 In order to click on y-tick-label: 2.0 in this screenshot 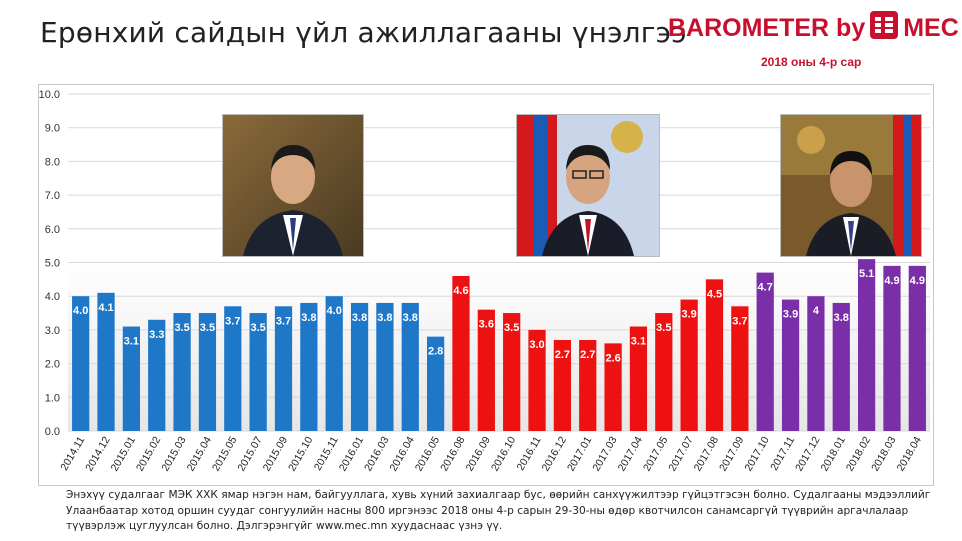, I will do `click(52, 365)`.